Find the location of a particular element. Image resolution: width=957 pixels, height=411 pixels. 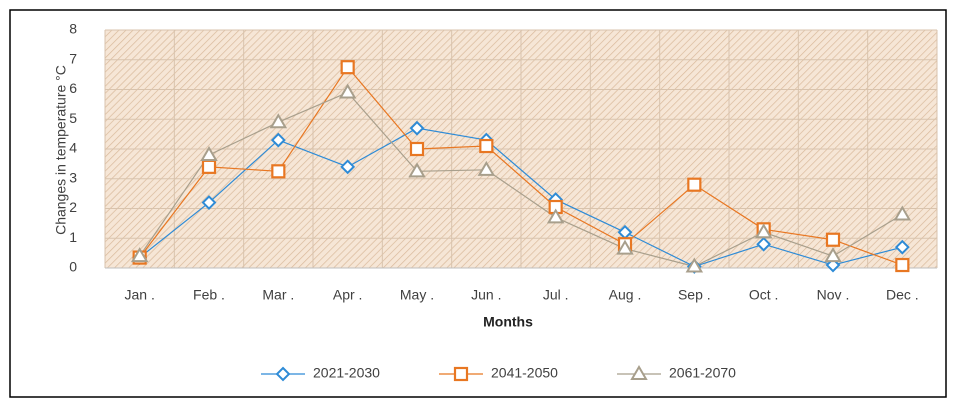

x-tick-label: Nov . is located at coordinates (833, 295).